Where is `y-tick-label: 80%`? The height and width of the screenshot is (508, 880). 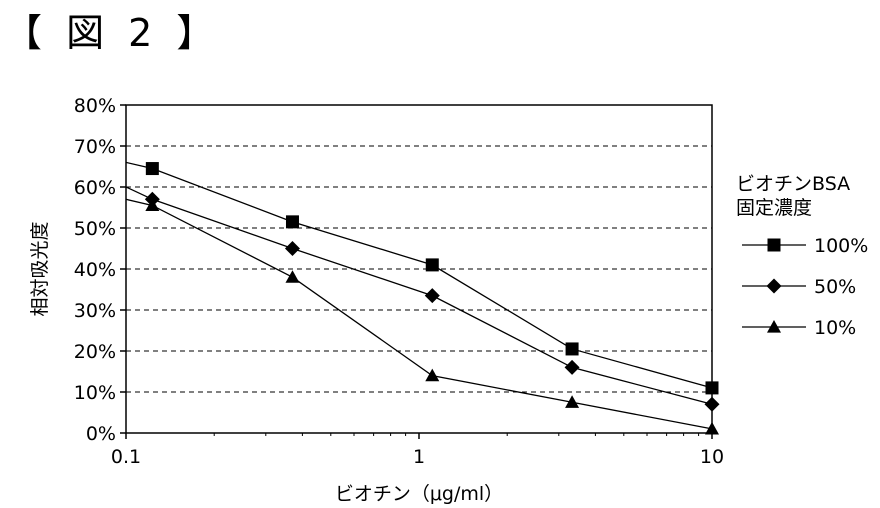 y-tick-label: 80% is located at coordinates (95, 106).